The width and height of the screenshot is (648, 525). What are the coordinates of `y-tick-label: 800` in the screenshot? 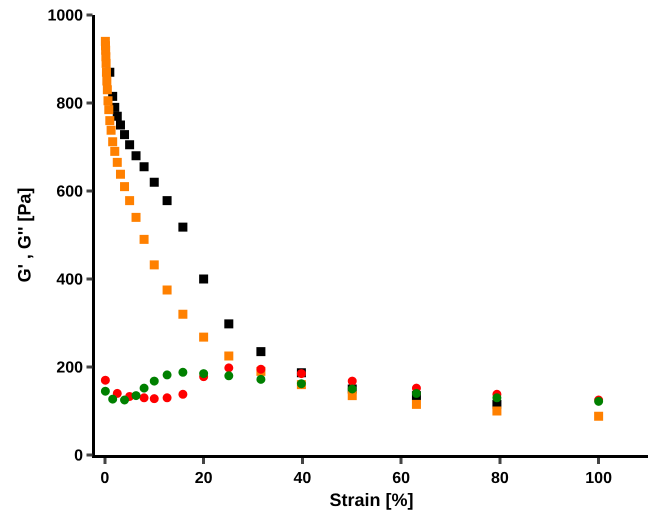 It's located at (70, 104).